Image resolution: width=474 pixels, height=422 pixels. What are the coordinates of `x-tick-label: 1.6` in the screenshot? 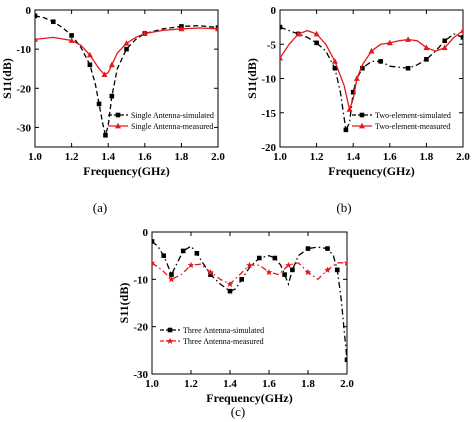 It's located at (145, 157).